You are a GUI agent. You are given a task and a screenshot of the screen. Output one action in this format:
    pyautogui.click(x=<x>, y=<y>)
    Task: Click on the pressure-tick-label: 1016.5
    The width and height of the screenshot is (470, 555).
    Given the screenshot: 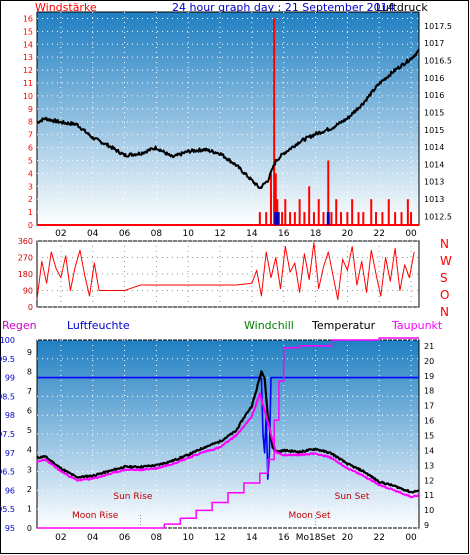 What is the action you would take?
    pyautogui.click(x=438, y=60)
    